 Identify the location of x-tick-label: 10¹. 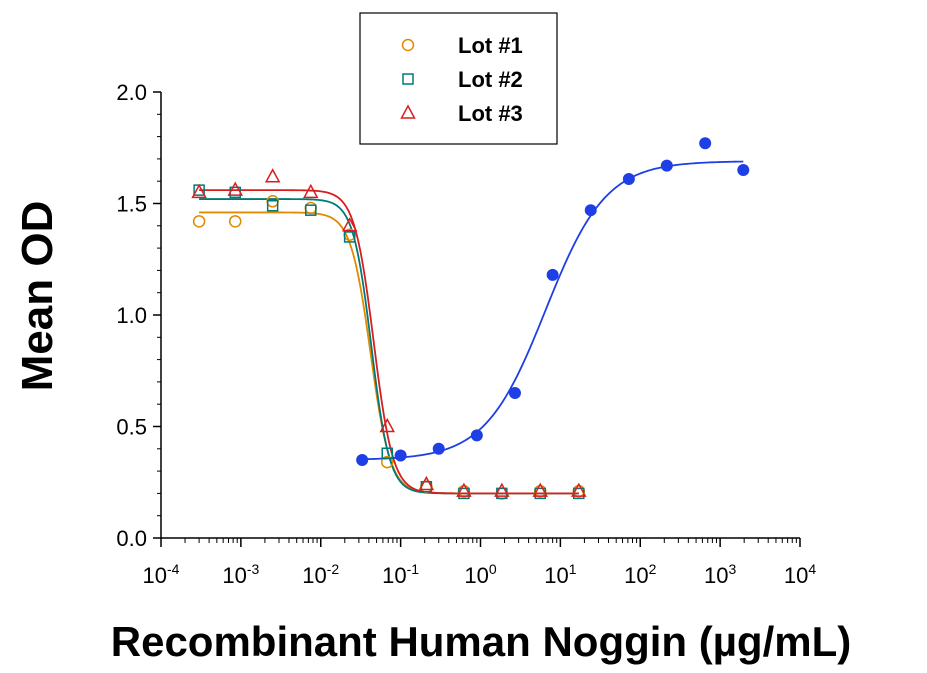
(560, 574).